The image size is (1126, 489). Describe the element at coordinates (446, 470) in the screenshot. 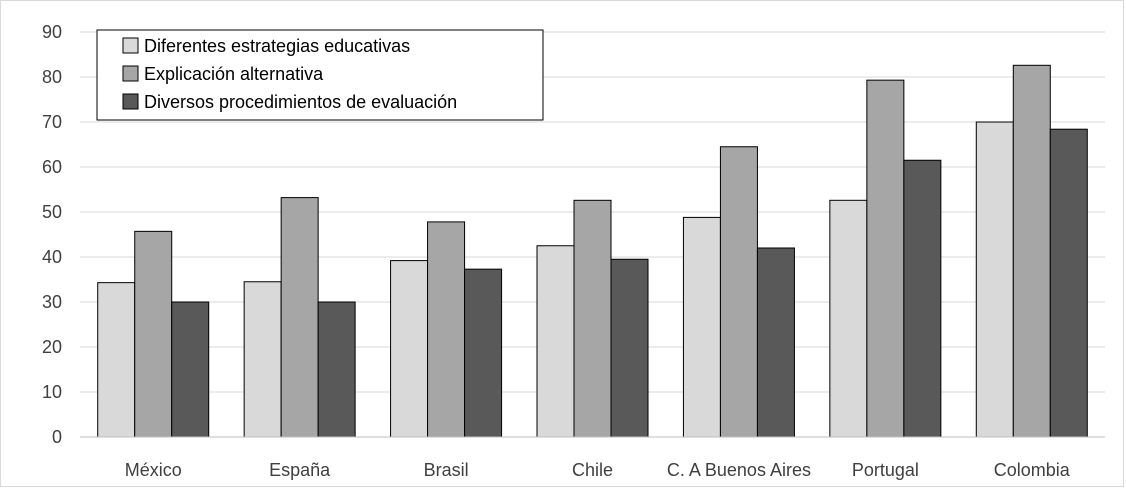

I see `x-tick-label: Brasil` at that location.